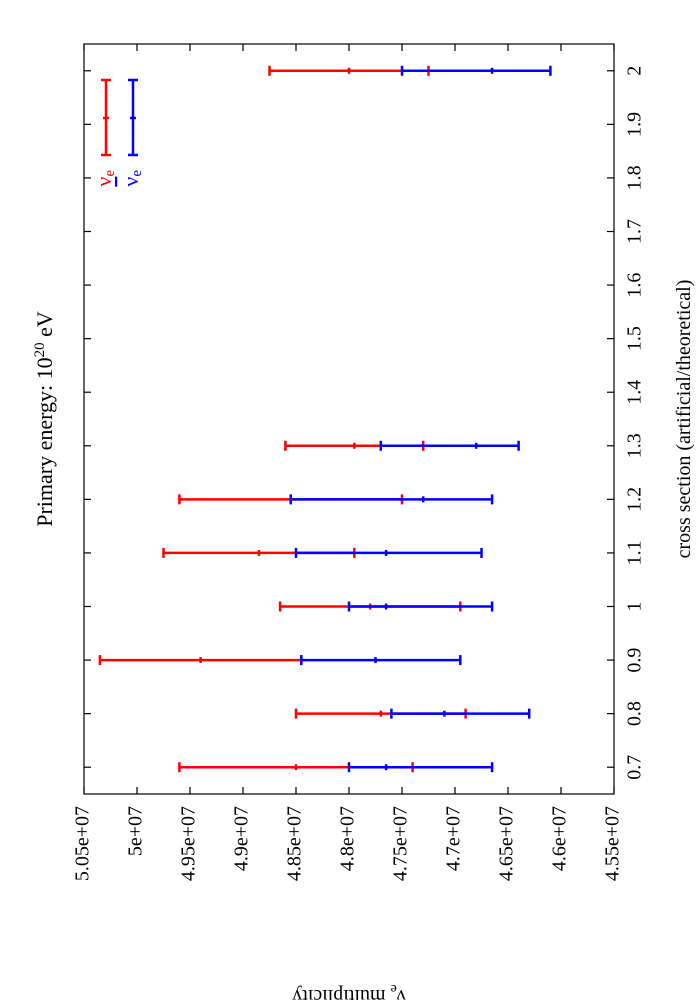 This screenshot has height=1000, width=700. What do you see at coordinates (40, 349) in the screenshot?
I see `chart-title-exp: 20` at bounding box center [40, 349].